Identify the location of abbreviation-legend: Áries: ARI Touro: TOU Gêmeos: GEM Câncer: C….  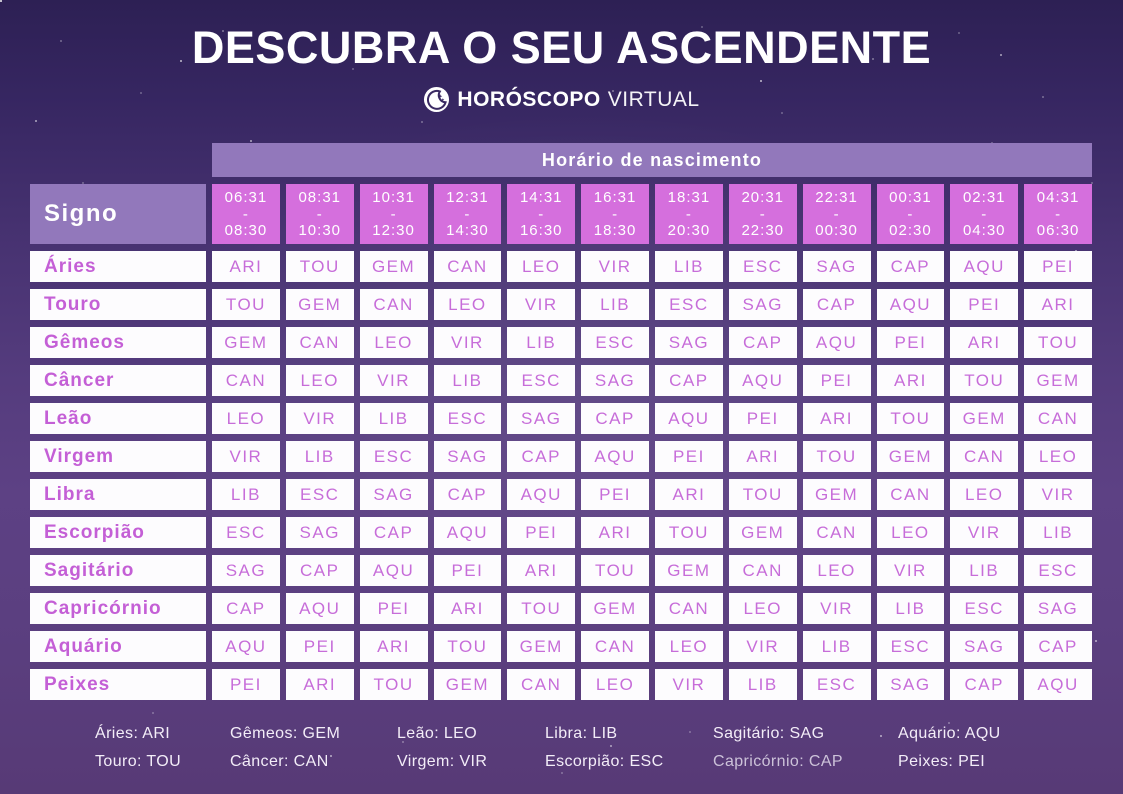
(548, 748).